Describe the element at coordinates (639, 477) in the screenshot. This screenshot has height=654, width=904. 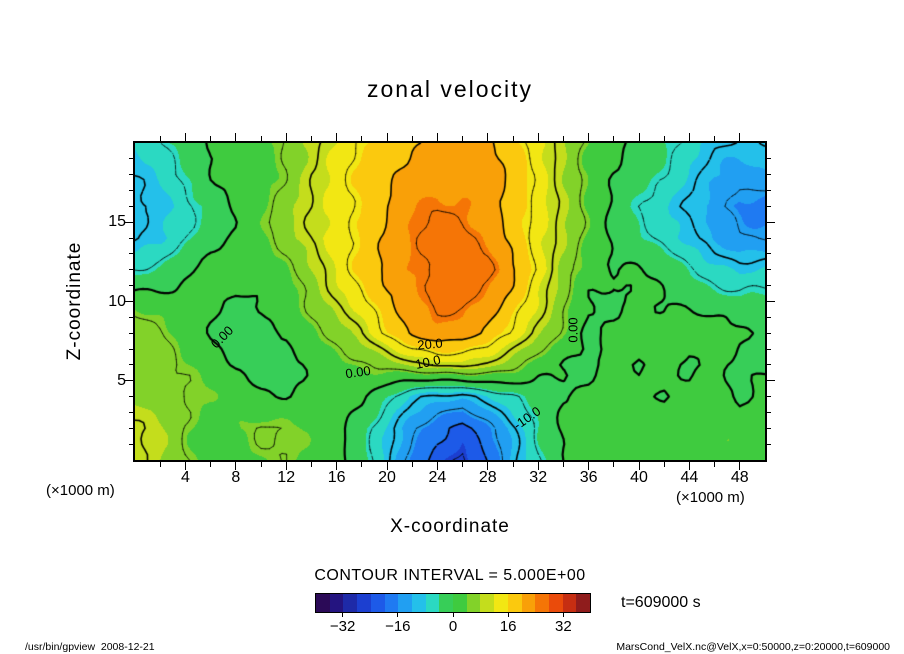
I see `x-tick-label: 40` at that location.